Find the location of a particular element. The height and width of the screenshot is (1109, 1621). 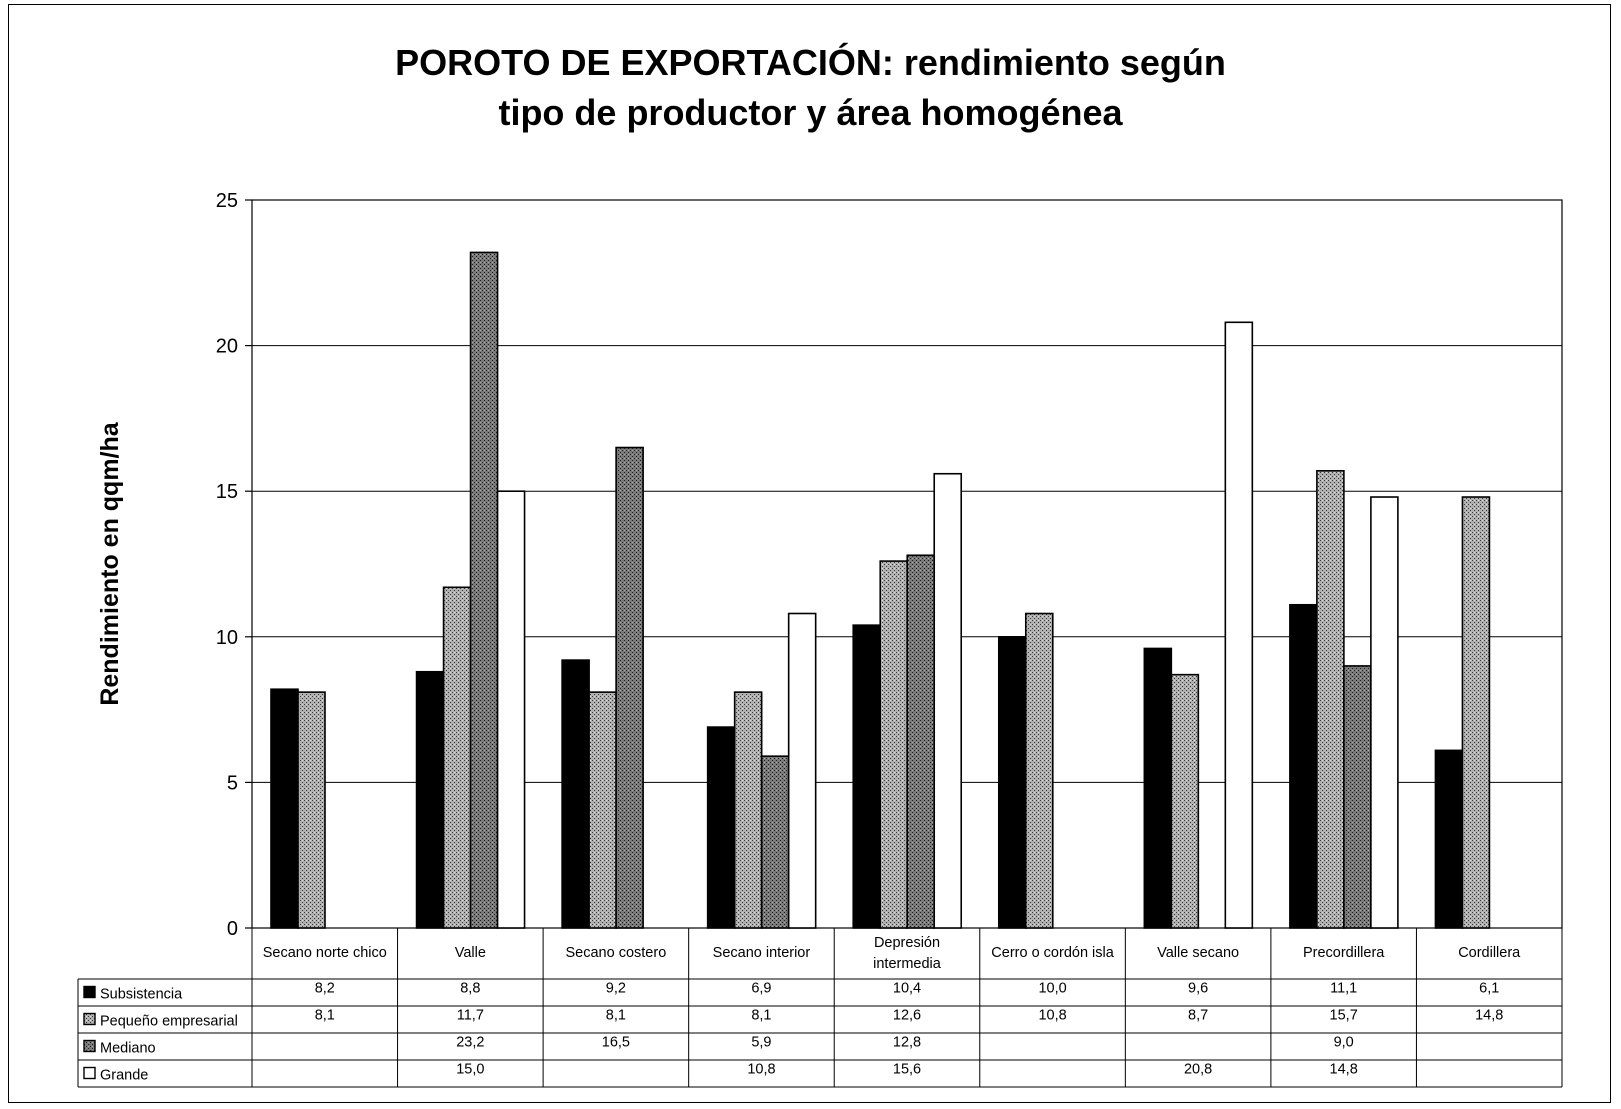

category-label: Valle is located at coordinates (470, 953).